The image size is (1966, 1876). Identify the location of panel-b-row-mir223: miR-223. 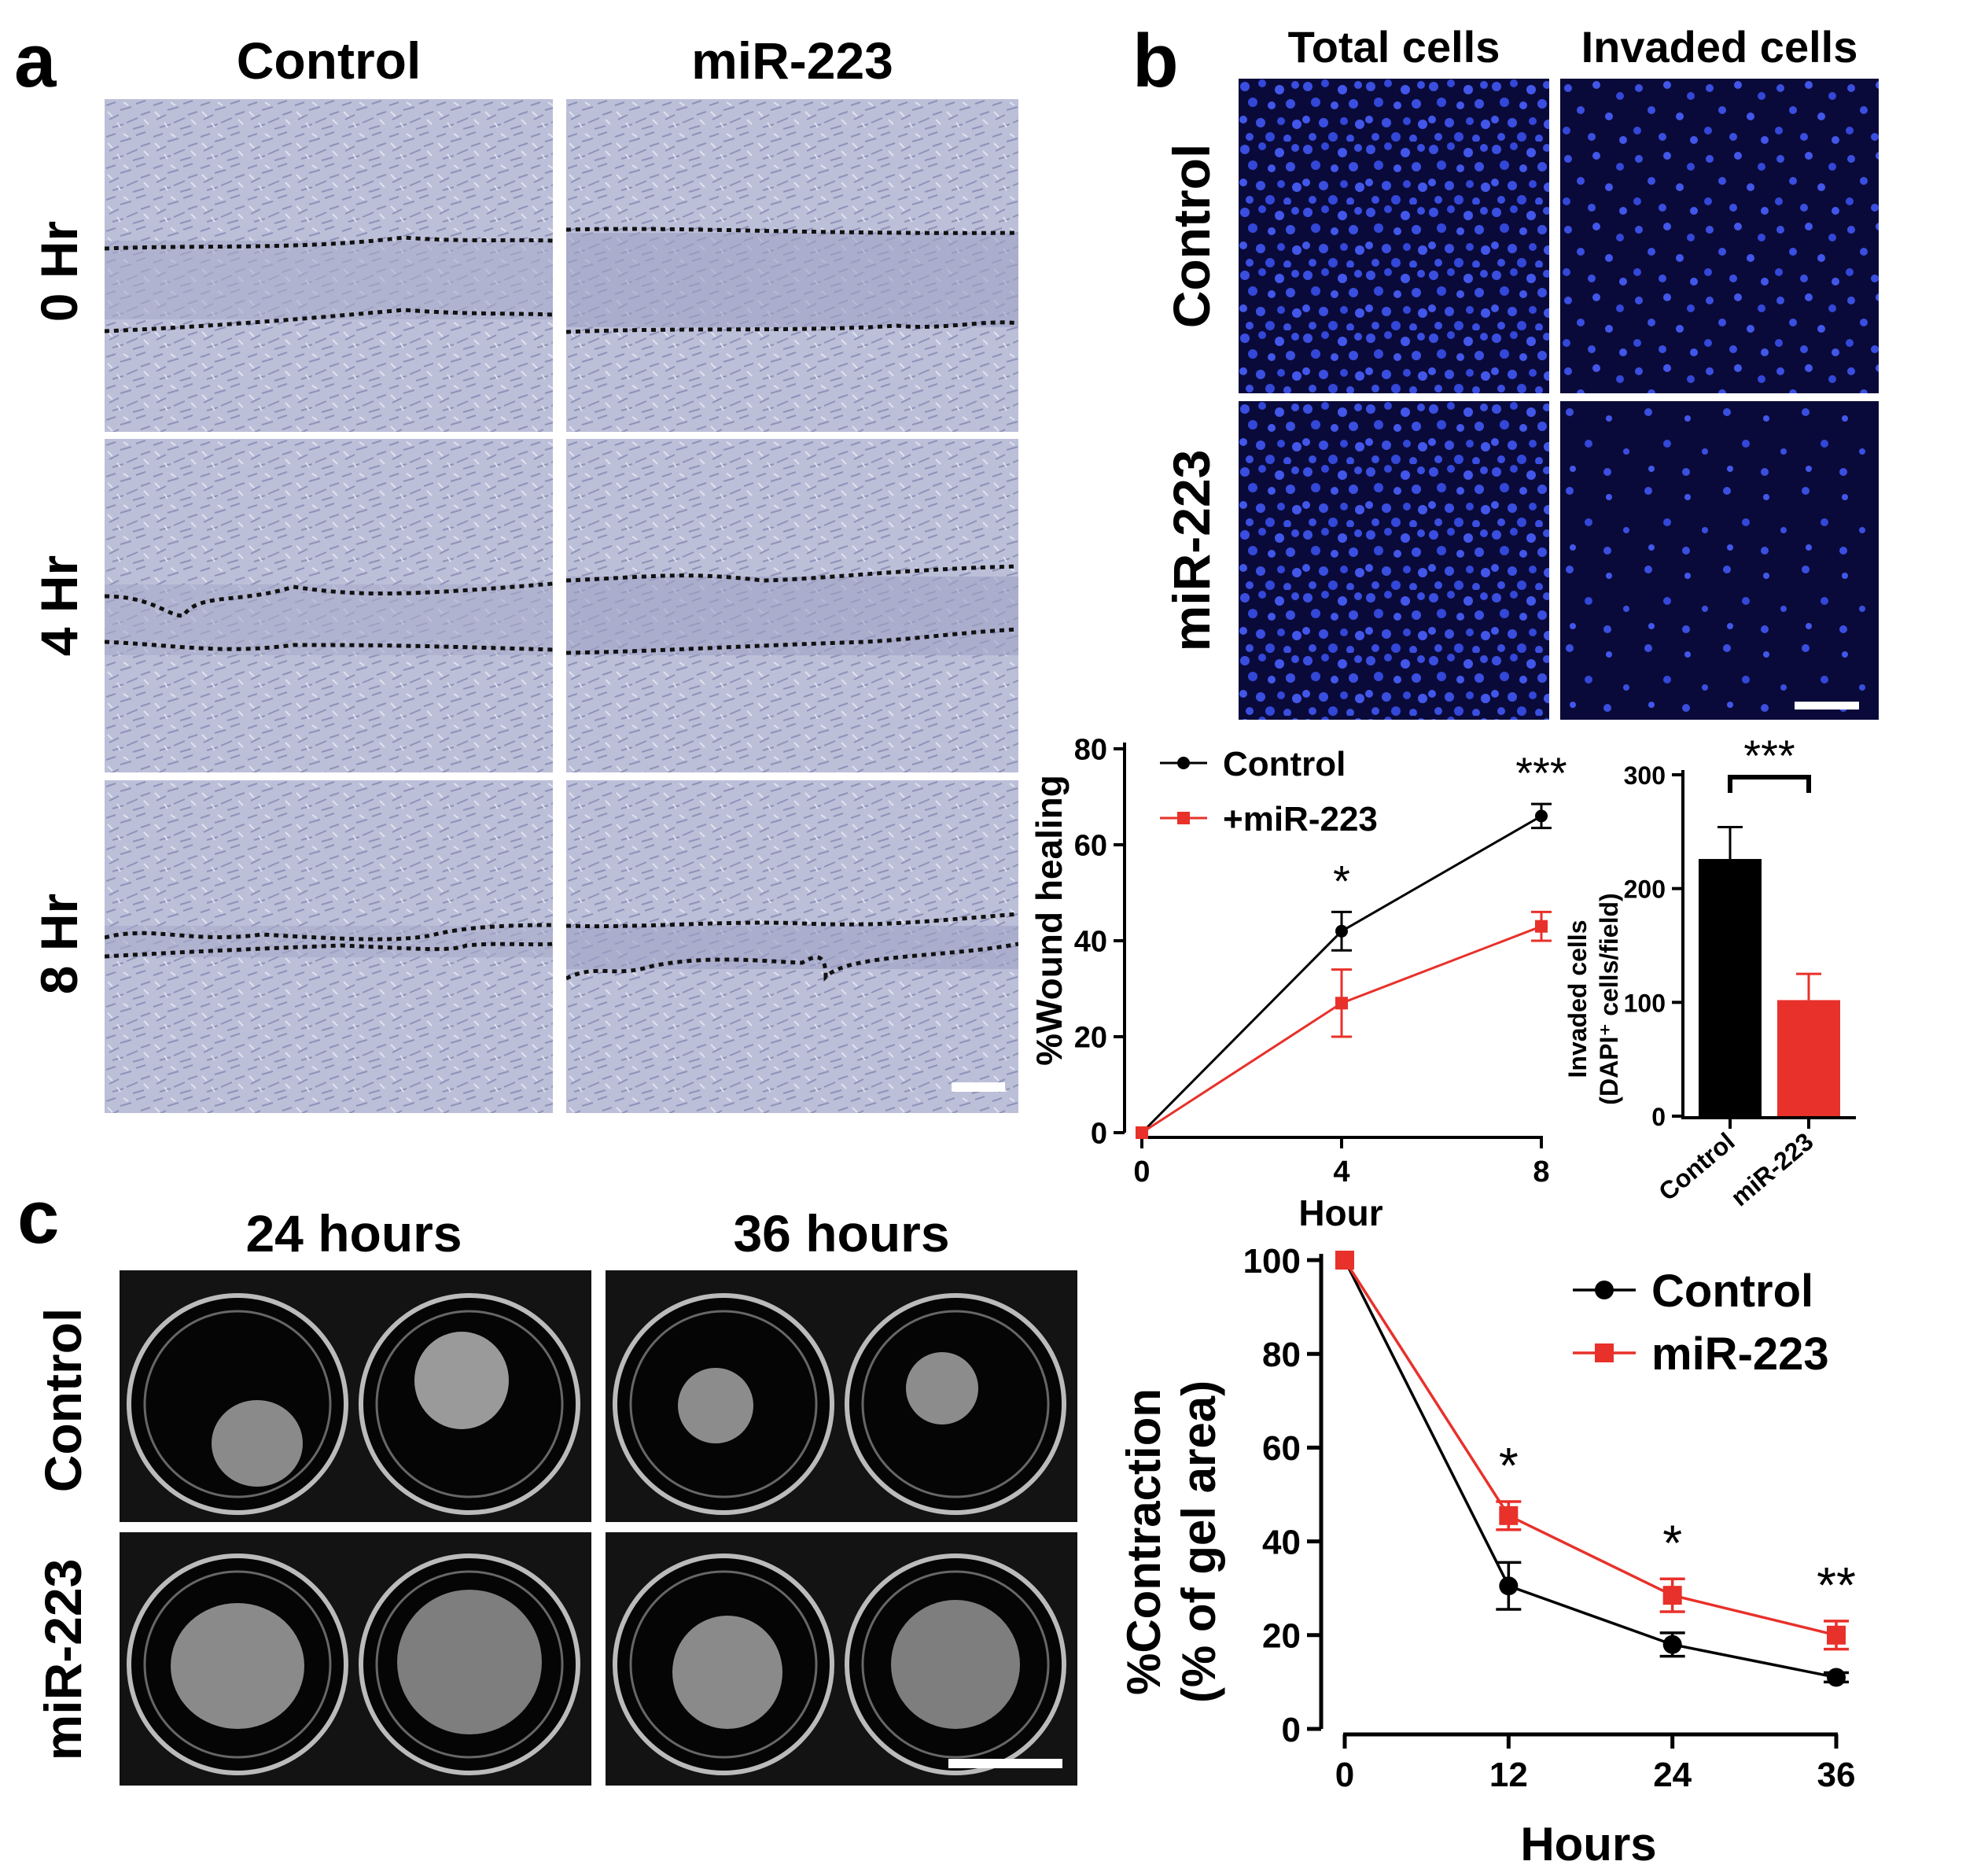
(1191, 550).